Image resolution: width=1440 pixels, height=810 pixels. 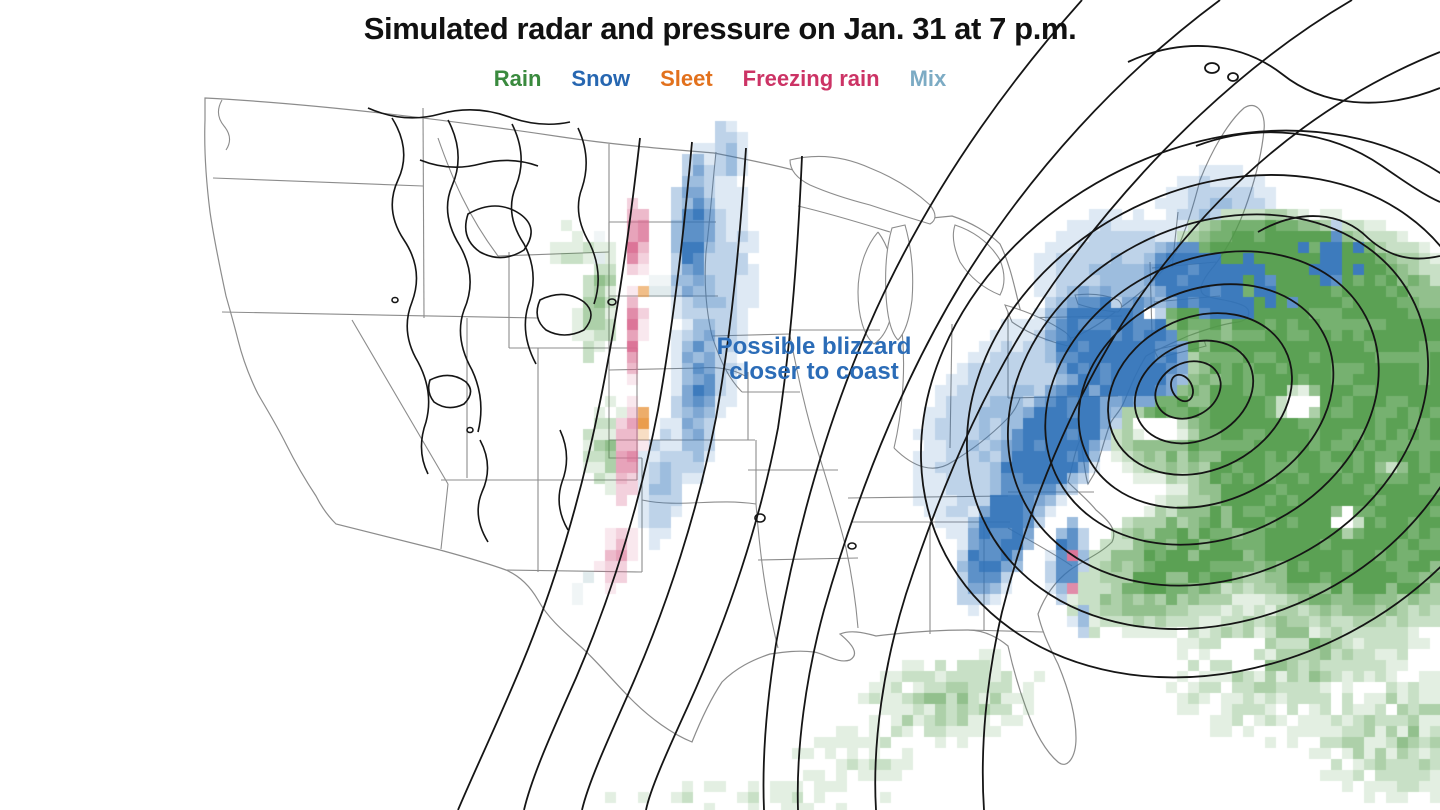 What do you see at coordinates (928, 78) in the screenshot?
I see `legend-item-mix: Mix` at bounding box center [928, 78].